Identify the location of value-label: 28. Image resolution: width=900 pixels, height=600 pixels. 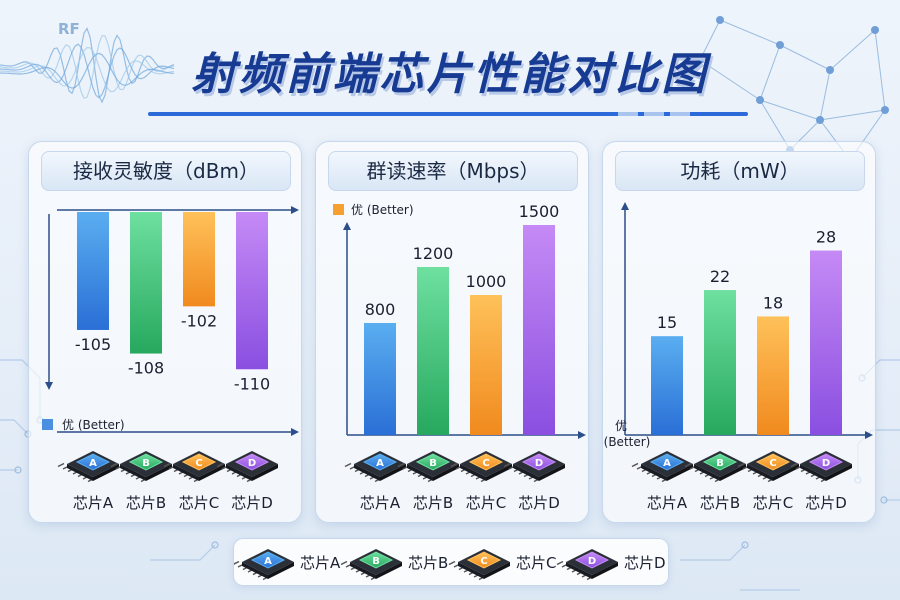
(826, 237).